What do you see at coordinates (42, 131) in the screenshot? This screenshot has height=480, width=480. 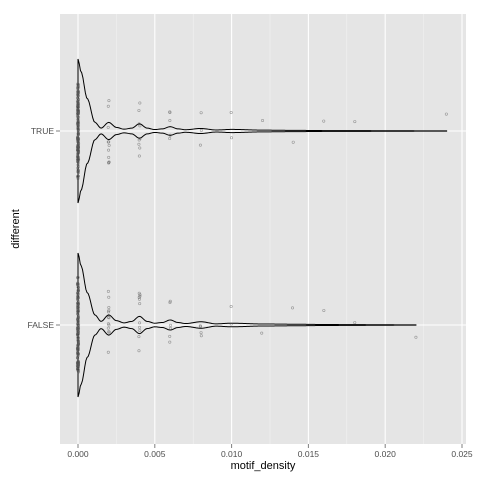 I see `y-tick-label: TRUE` at bounding box center [42, 131].